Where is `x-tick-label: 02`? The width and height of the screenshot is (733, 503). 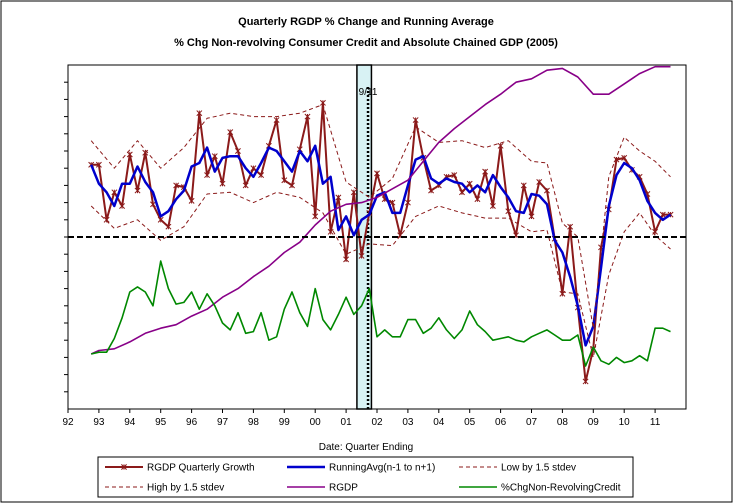
x-tick-label: 02 is located at coordinates (377, 422).